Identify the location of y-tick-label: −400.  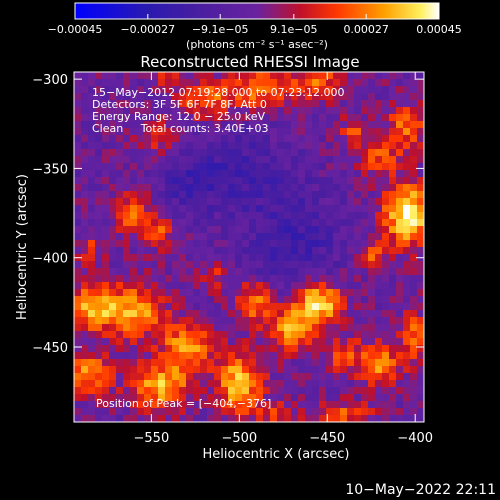
(50, 259).